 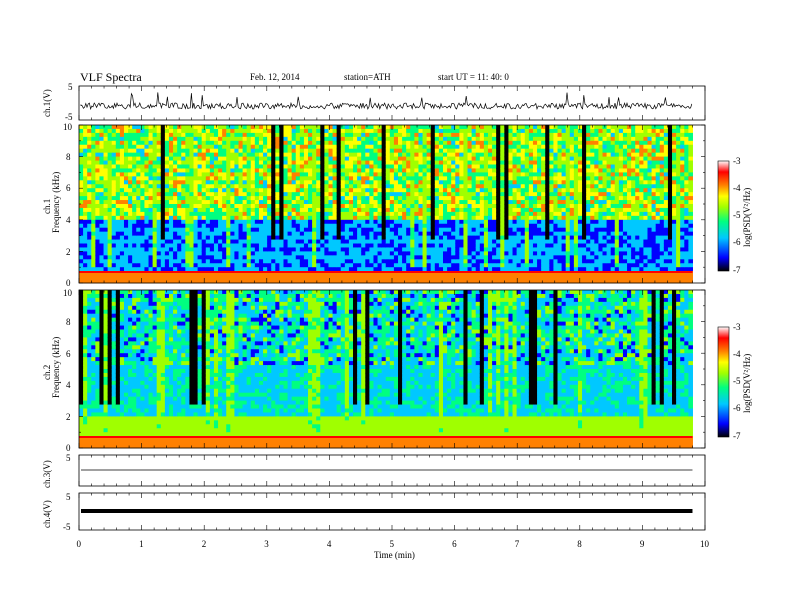 What do you see at coordinates (47, 103) in the screenshot?
I see `ch1-ylabel: ch.1(V)` at bounding box center [47, 103].